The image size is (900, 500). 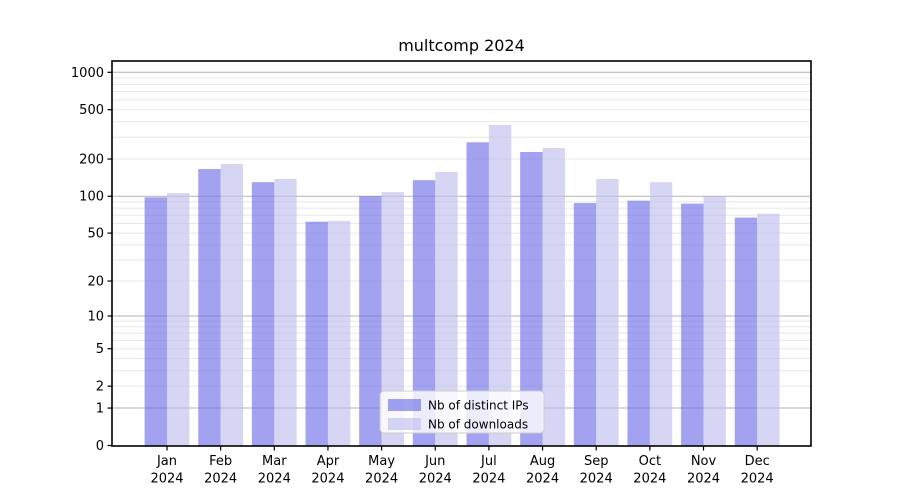 I want to click on legend-swatch-distinct-ips, so click(x=404, y=405).